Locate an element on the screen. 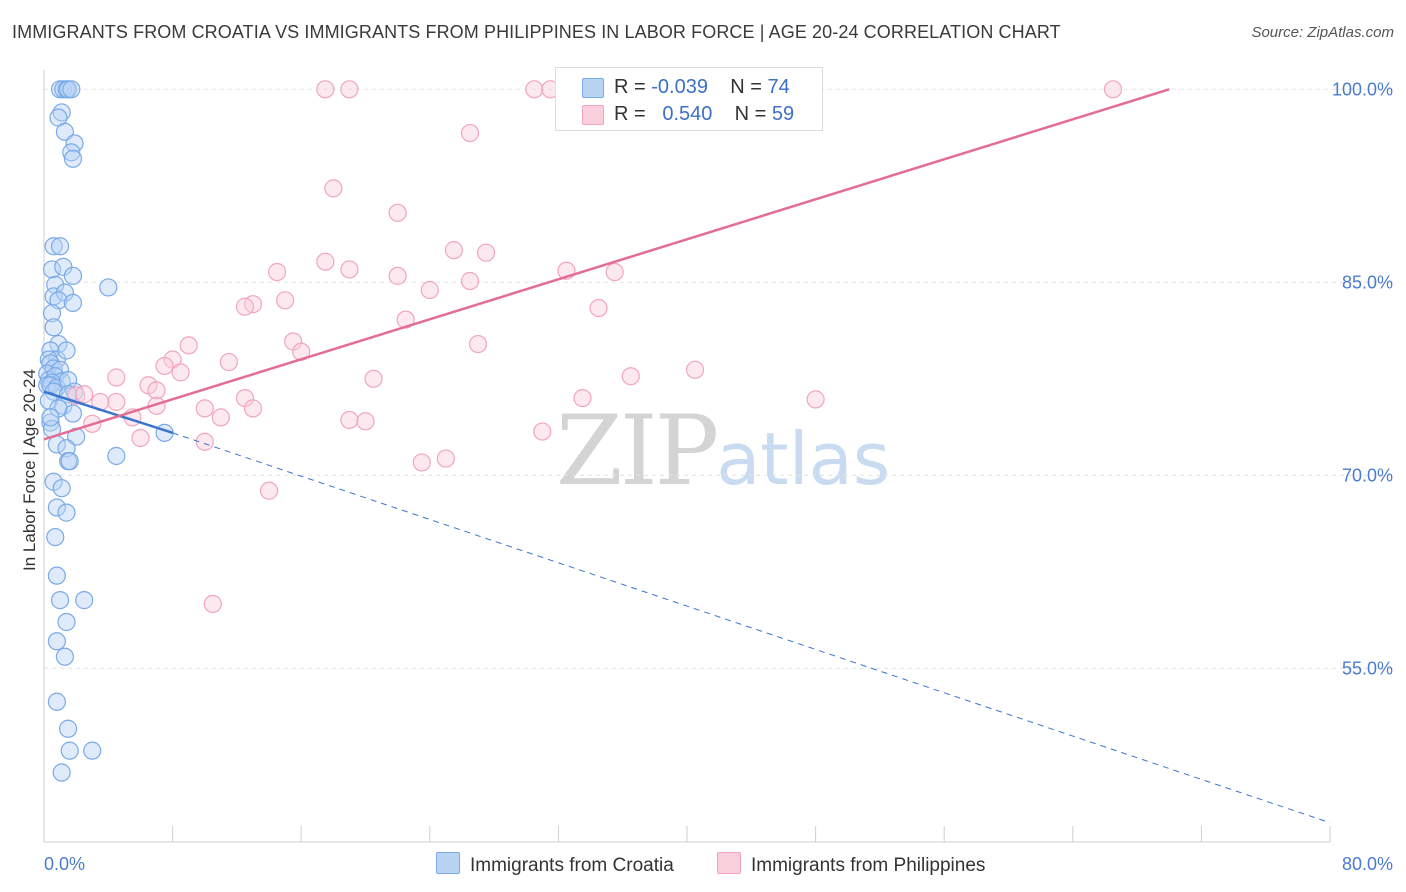 The height and width of the screenshot is (892, 1406). watermark-atlas: atlas is located at coordinates (803, 459).